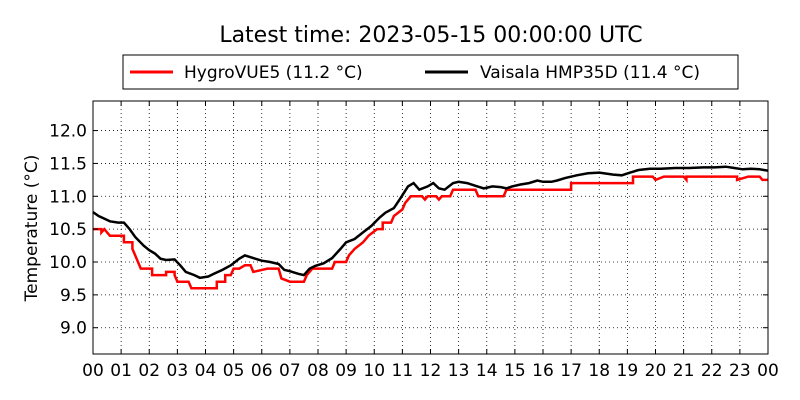 The width and height of the screenshot is (800, 400). What do you see at coordinates (403, 371) in the screenshot?
I see `x-tick-label: 11` at bounding box center [403, 371].